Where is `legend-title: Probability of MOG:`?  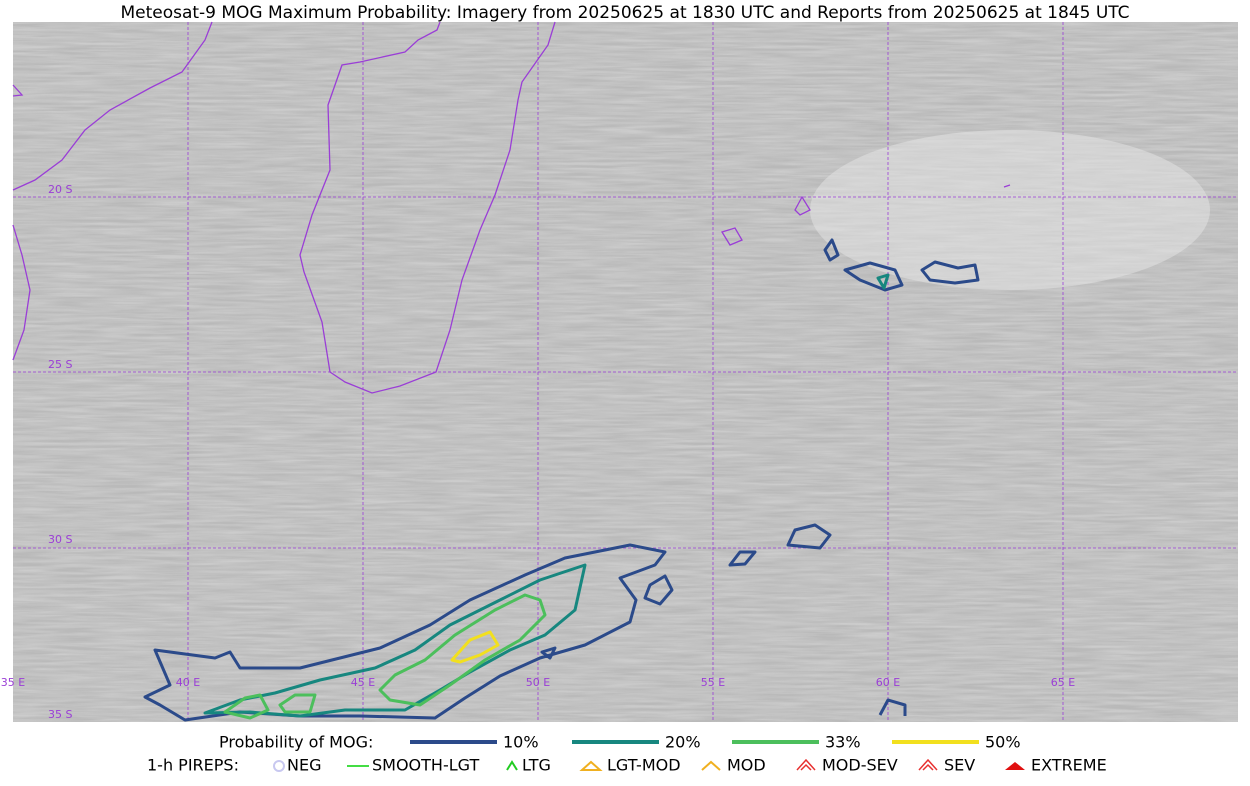
legend-title: Probability of MOG: is located at coordinates (296, 742).